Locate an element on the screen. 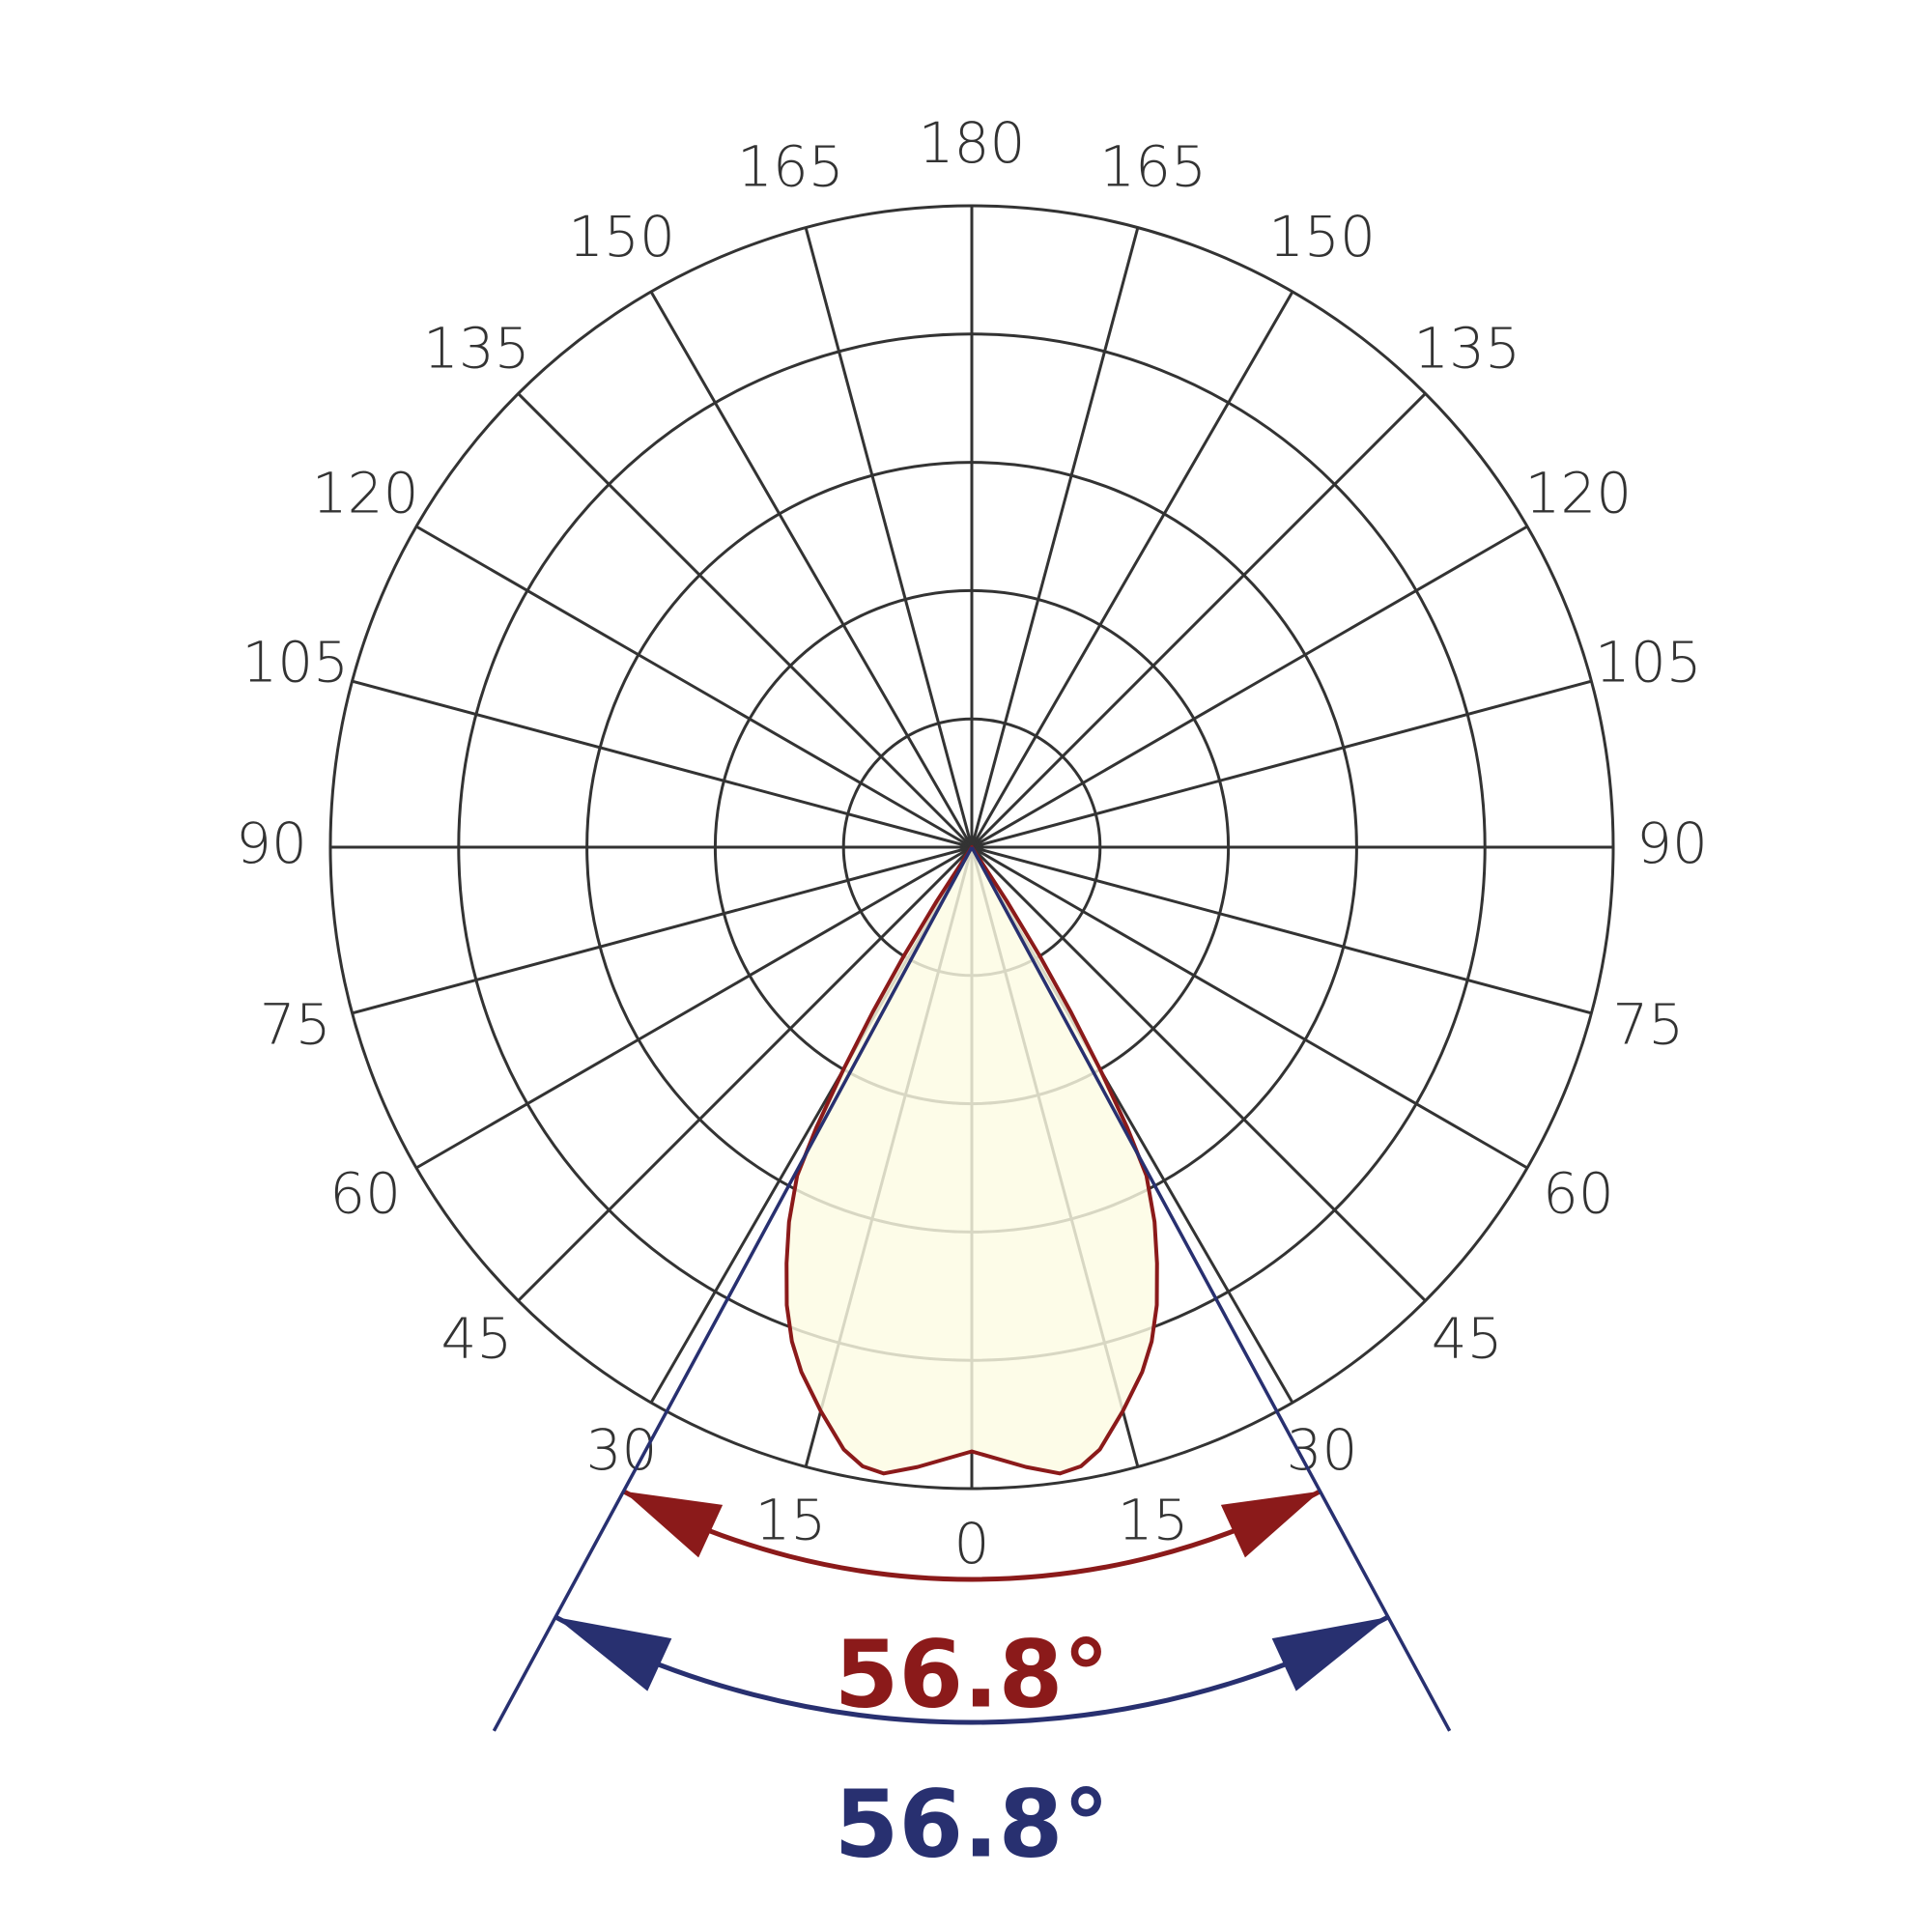  intensity-area is located at coordinates (971, 1160).